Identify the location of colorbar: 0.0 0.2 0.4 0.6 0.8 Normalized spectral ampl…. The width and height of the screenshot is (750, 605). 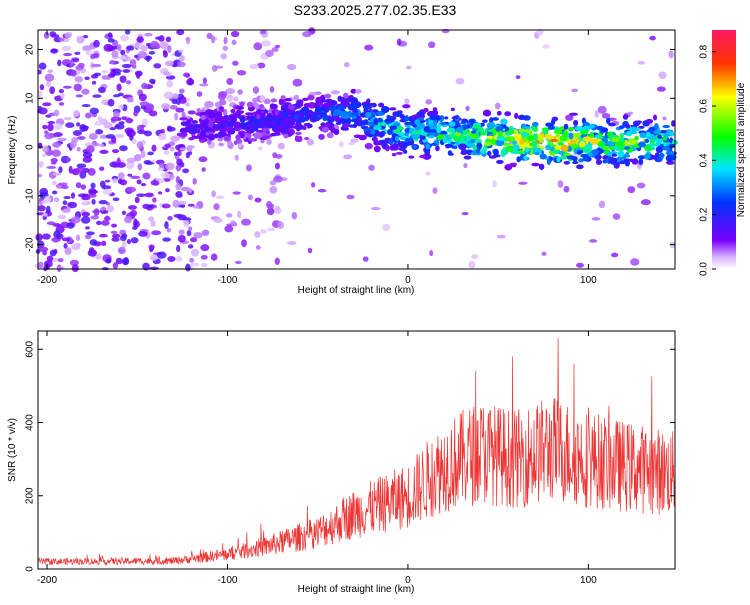
(723, 153).